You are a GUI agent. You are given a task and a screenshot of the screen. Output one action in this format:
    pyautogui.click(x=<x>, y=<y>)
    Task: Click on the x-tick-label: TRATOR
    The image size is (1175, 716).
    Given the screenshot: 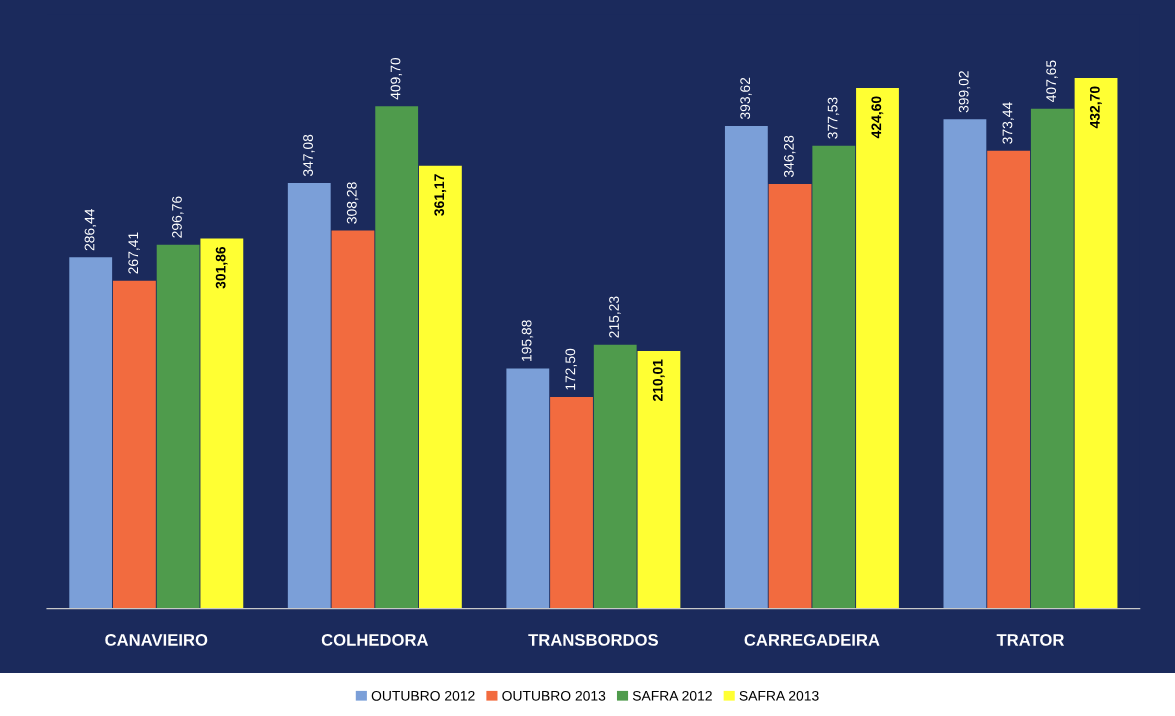 What is the action you would take?
    pyautogui.click(x=1030, y=640)
    